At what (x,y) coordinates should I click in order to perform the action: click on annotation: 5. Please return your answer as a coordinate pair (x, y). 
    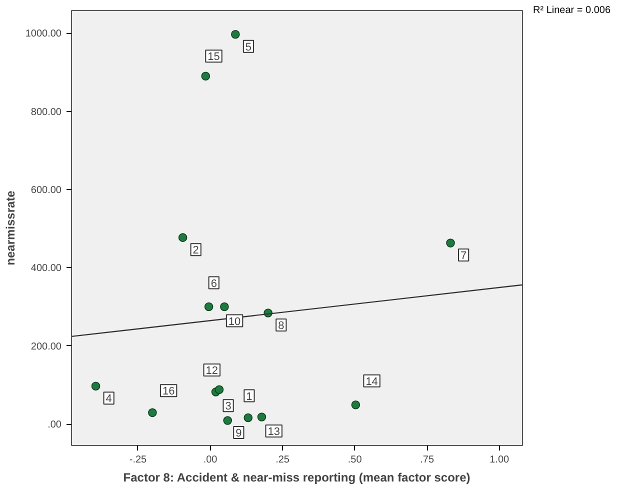
    Looking at the image, I should click on (248, 47).